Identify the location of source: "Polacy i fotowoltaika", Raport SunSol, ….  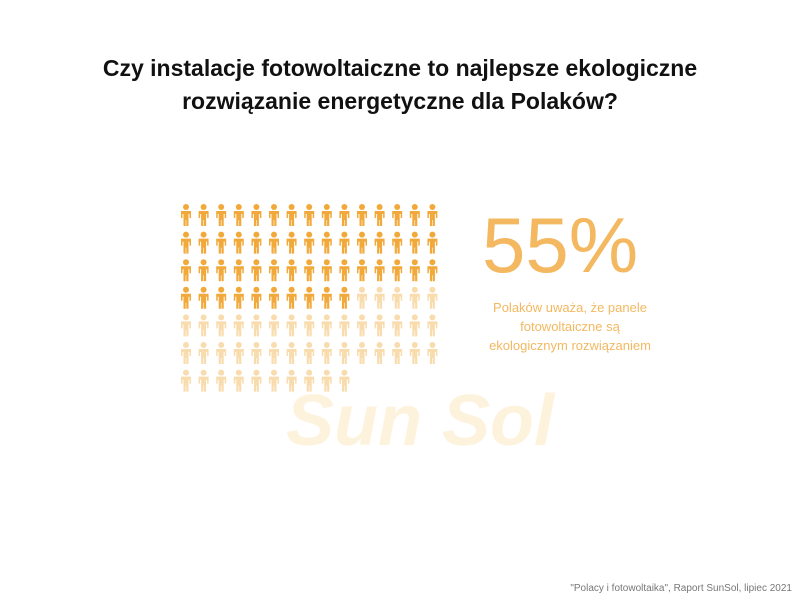
(681, 588).